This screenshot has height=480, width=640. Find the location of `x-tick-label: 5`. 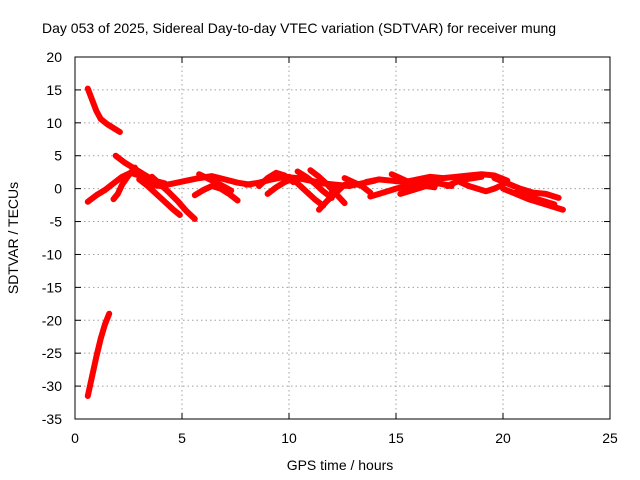

x-tick-label: 5 is located at coordinates (182, 438).